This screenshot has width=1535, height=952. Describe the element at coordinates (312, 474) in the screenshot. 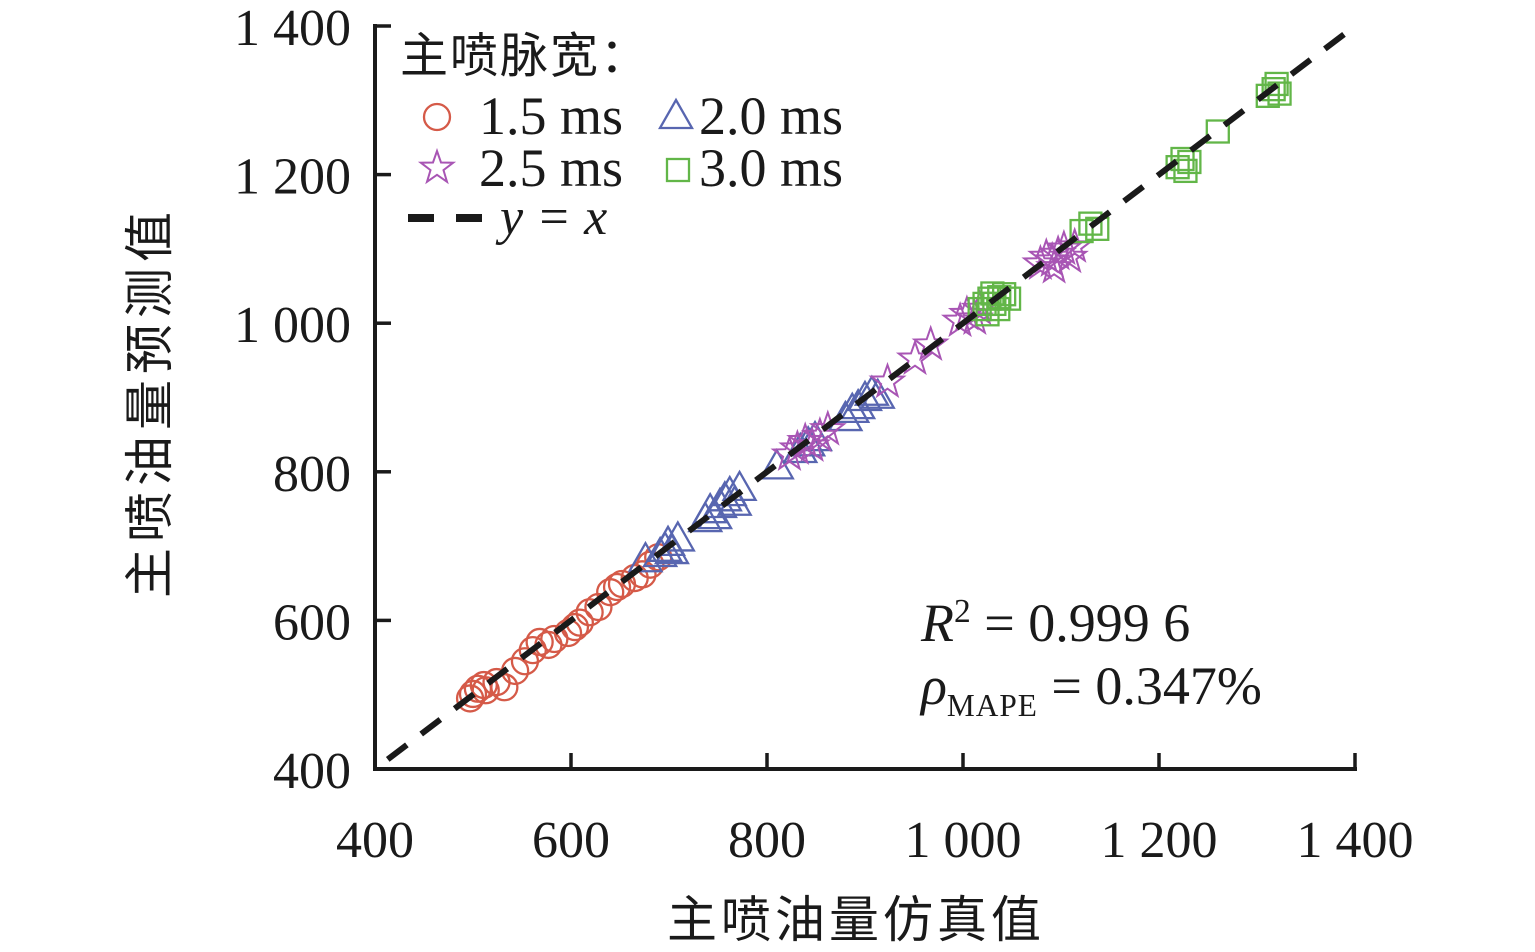

I see `y-tick-label: 800` at that location.